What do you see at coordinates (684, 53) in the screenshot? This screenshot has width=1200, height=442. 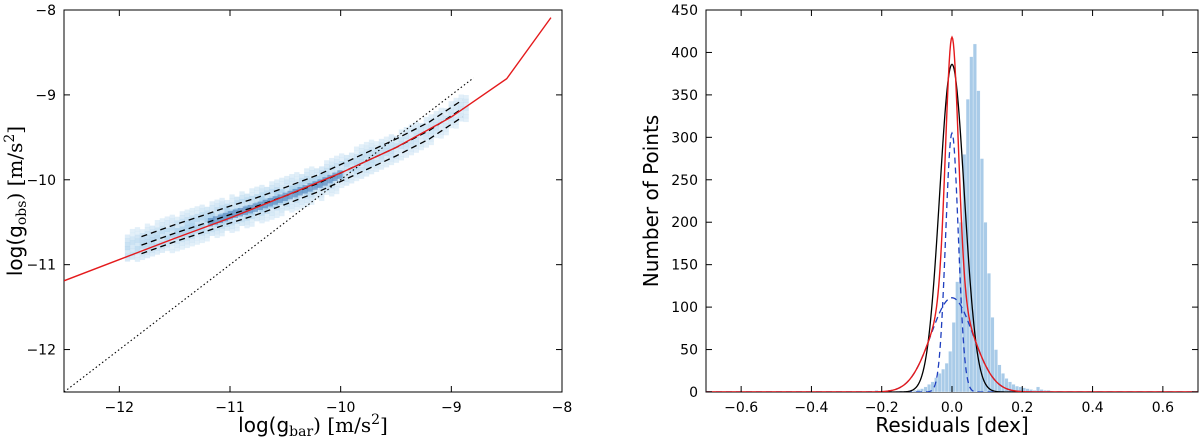 I see `right-y-tick-label: 400` at bounding box center [684, 53].